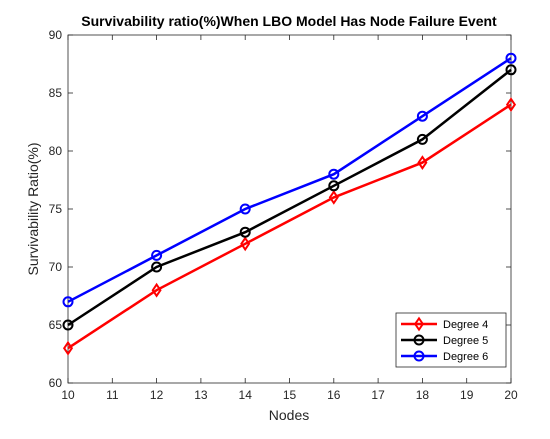 The height and width of the screenshot is (439, 550). What do you see at coordinates (246, 395) in the screenshot?
I see `x-tick-label: 14` at bounding box center [246, 395].